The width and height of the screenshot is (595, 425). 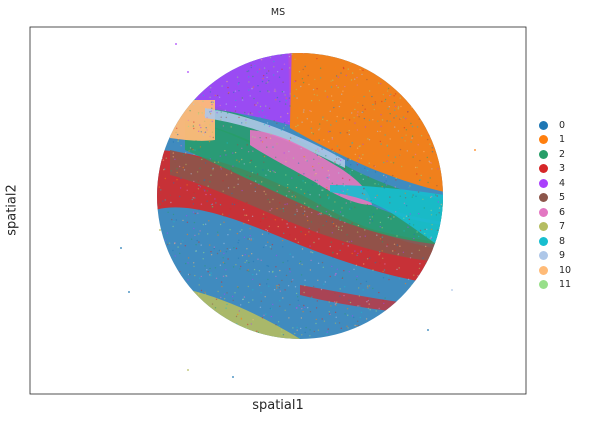 I want to click on legend-label: 11, so click(x=565, y=285).